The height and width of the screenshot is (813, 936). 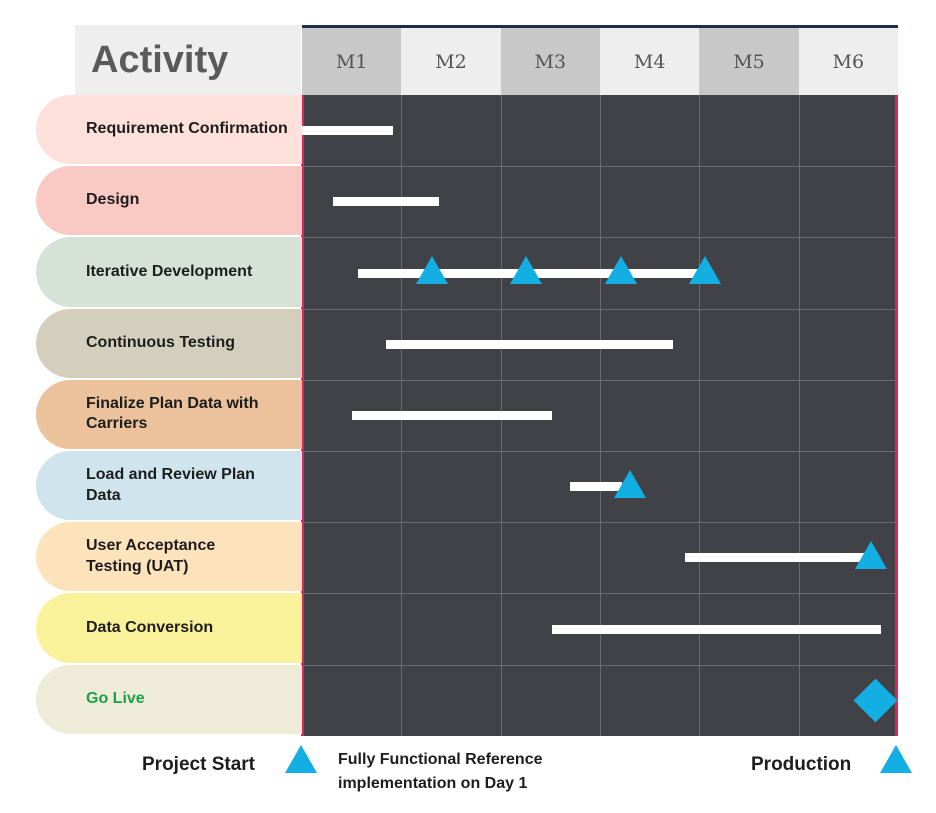 What do you see at coordinates (302, 415) in the screenshot?
I see `project-start-edge` at bounding box center [302, 415].